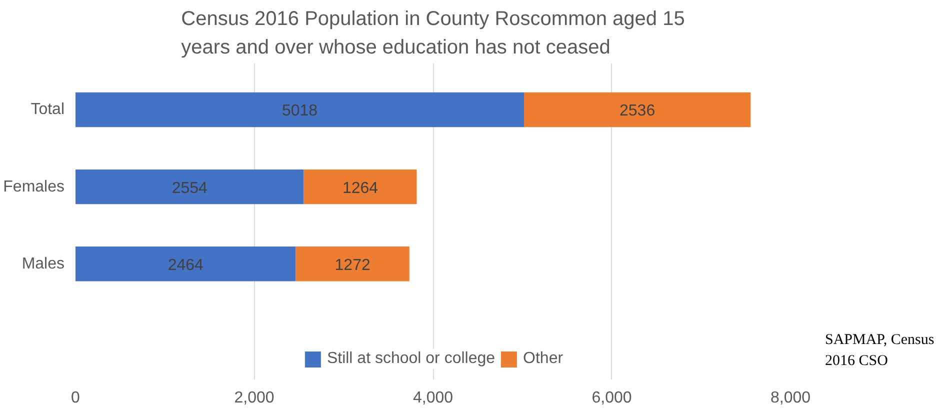 The image size is (950, 412). I want to click on x-tick-label: 6,000, so click(612, 398).